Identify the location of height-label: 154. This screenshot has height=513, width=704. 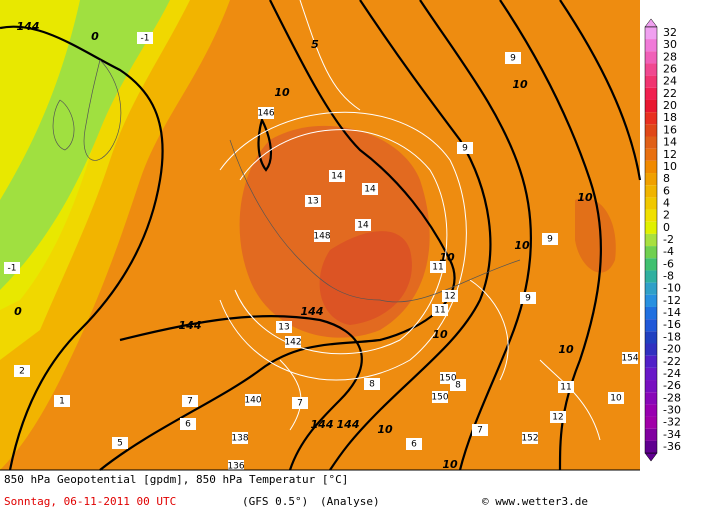
(629, 359).